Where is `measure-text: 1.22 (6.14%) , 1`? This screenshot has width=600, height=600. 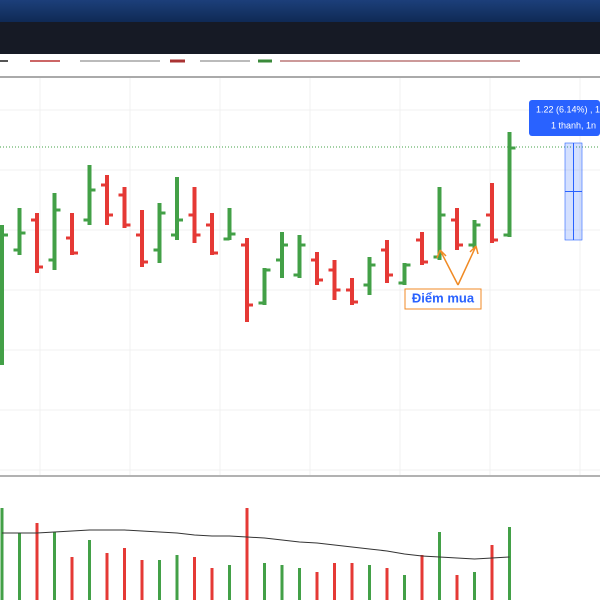
measure-text: 1.22 (6.14%) , 1 is located at coordinates (568, 109).